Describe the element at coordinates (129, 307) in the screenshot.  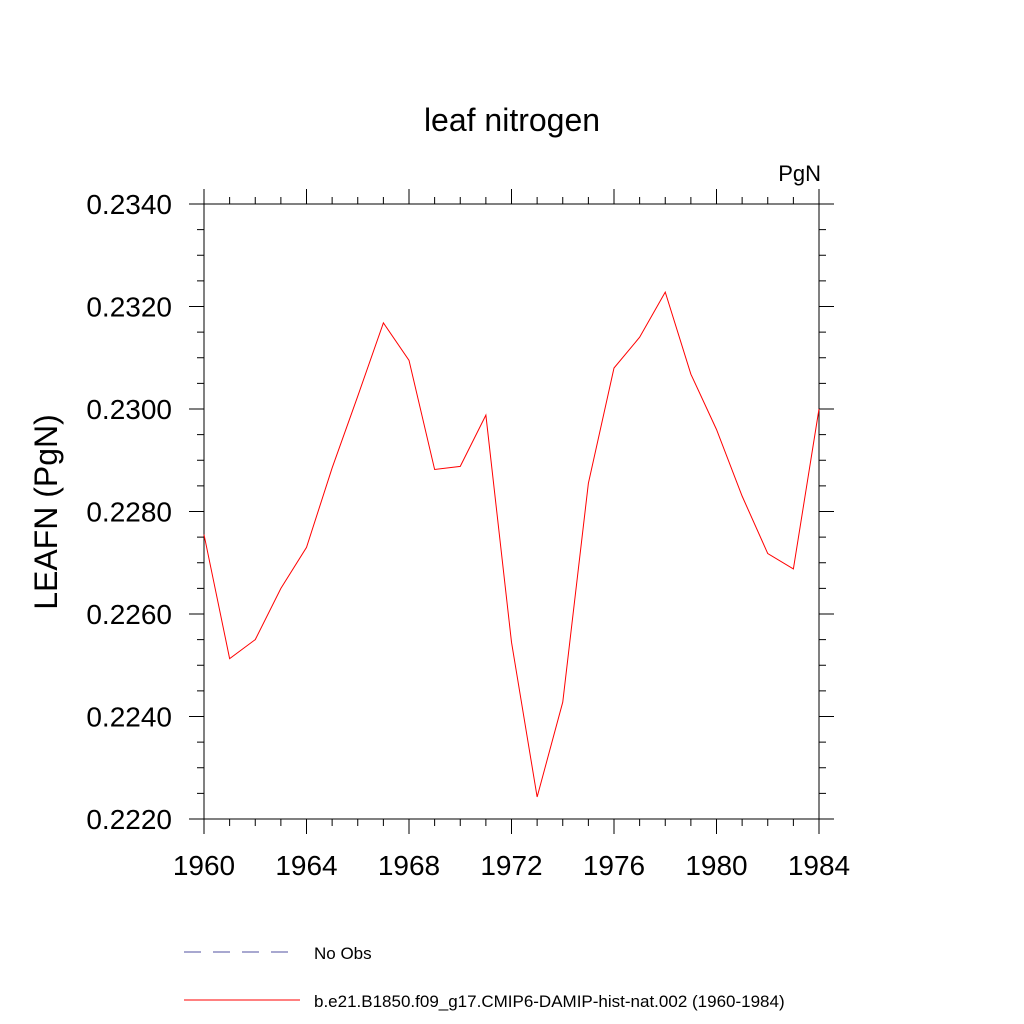
I see `y-tick-label: 0.2320` at that location.